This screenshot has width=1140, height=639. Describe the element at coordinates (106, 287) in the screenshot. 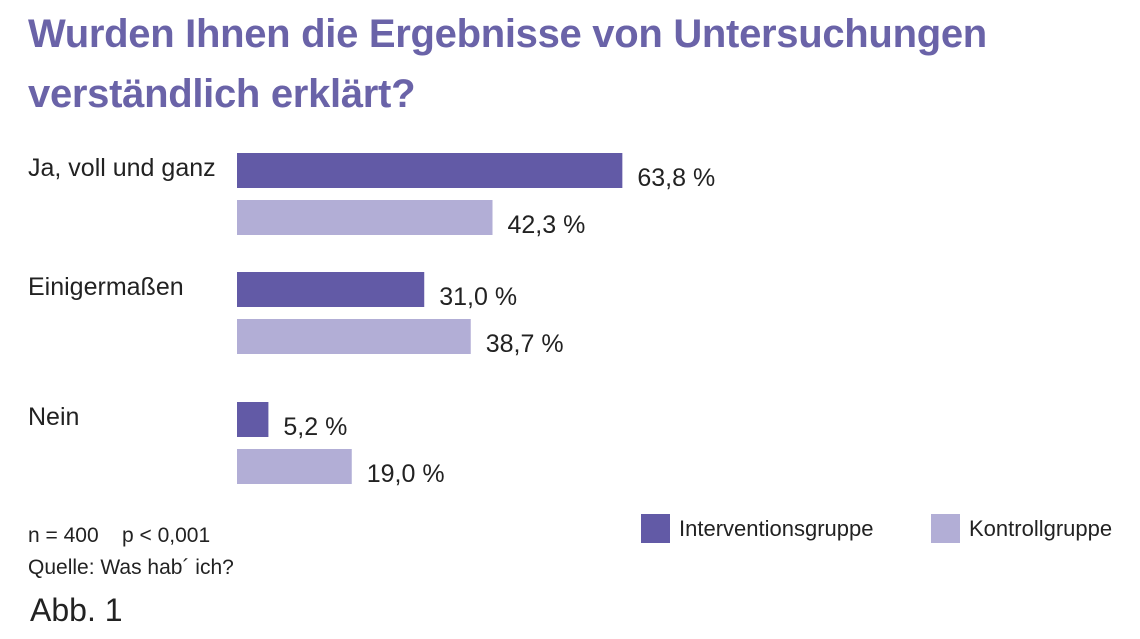

I see `category-label: Einigermaßen` at that location.